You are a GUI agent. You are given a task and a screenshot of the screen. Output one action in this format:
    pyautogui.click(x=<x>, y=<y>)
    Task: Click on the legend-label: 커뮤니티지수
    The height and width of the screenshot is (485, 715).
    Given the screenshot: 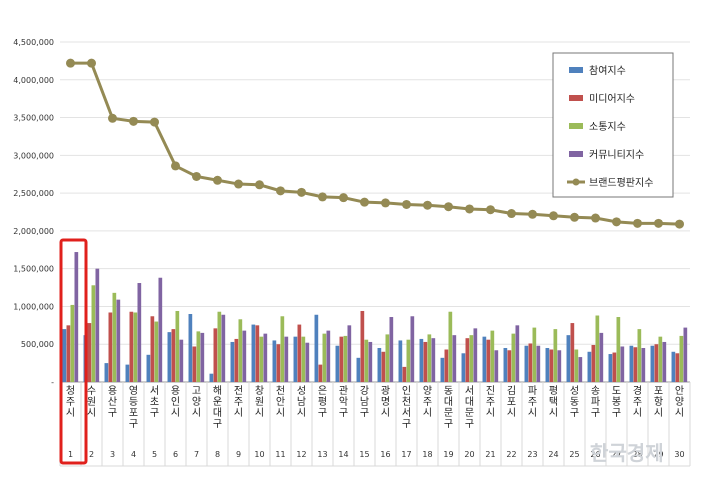 What is the action you would take?
    pyautogui.click(x=616, y=155)
    